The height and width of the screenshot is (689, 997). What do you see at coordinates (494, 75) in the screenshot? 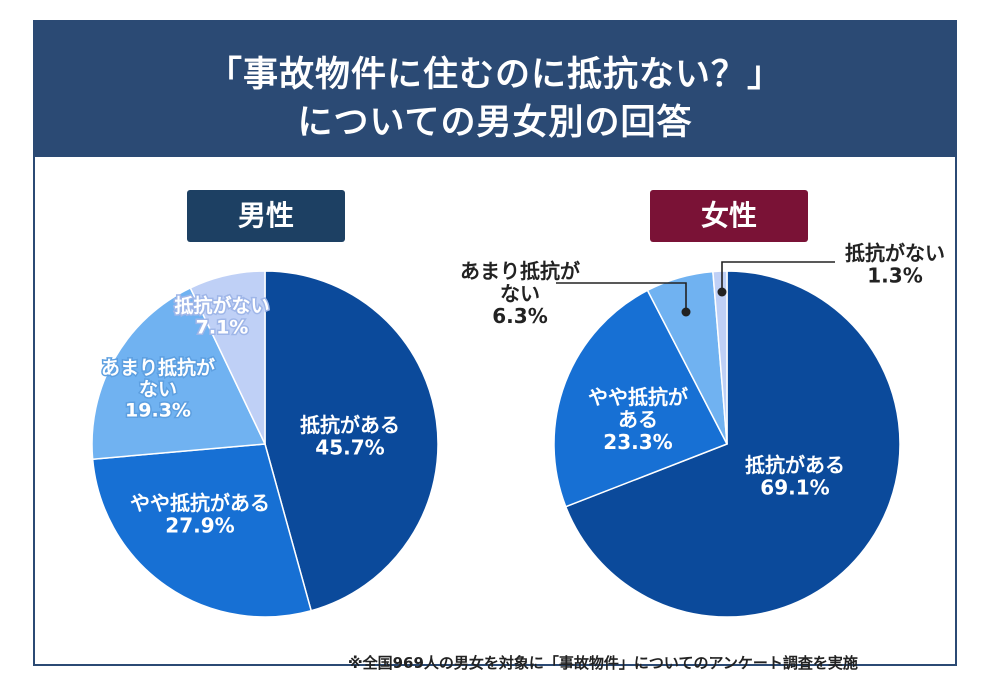
I see `title-line-1: 「事故物件に住むのに抵抗ない？」` at bounding box center [494, 75].